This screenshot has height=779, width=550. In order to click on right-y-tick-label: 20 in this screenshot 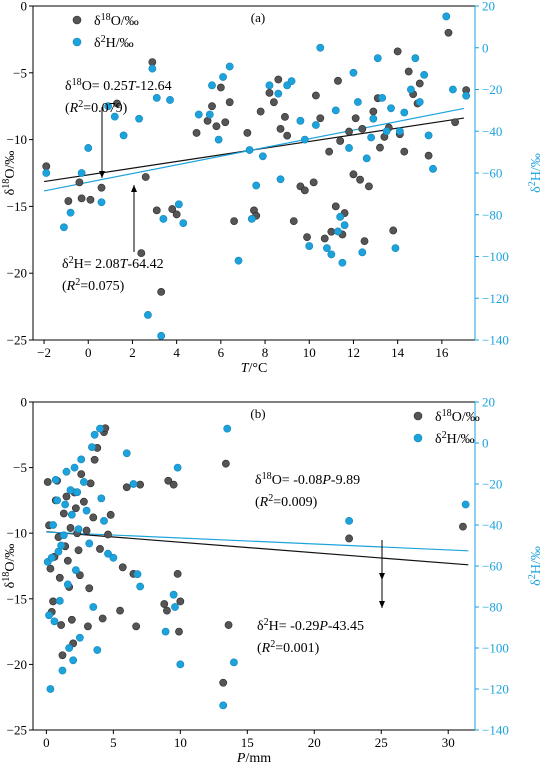, I will do `click(488, 7)`.